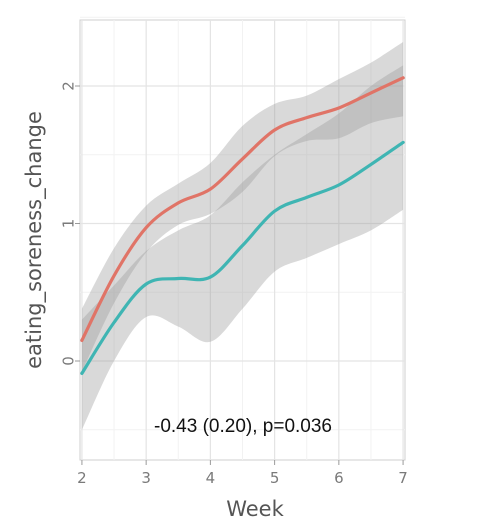  I want to click on y-tick-label: 2, so click(68, 86).